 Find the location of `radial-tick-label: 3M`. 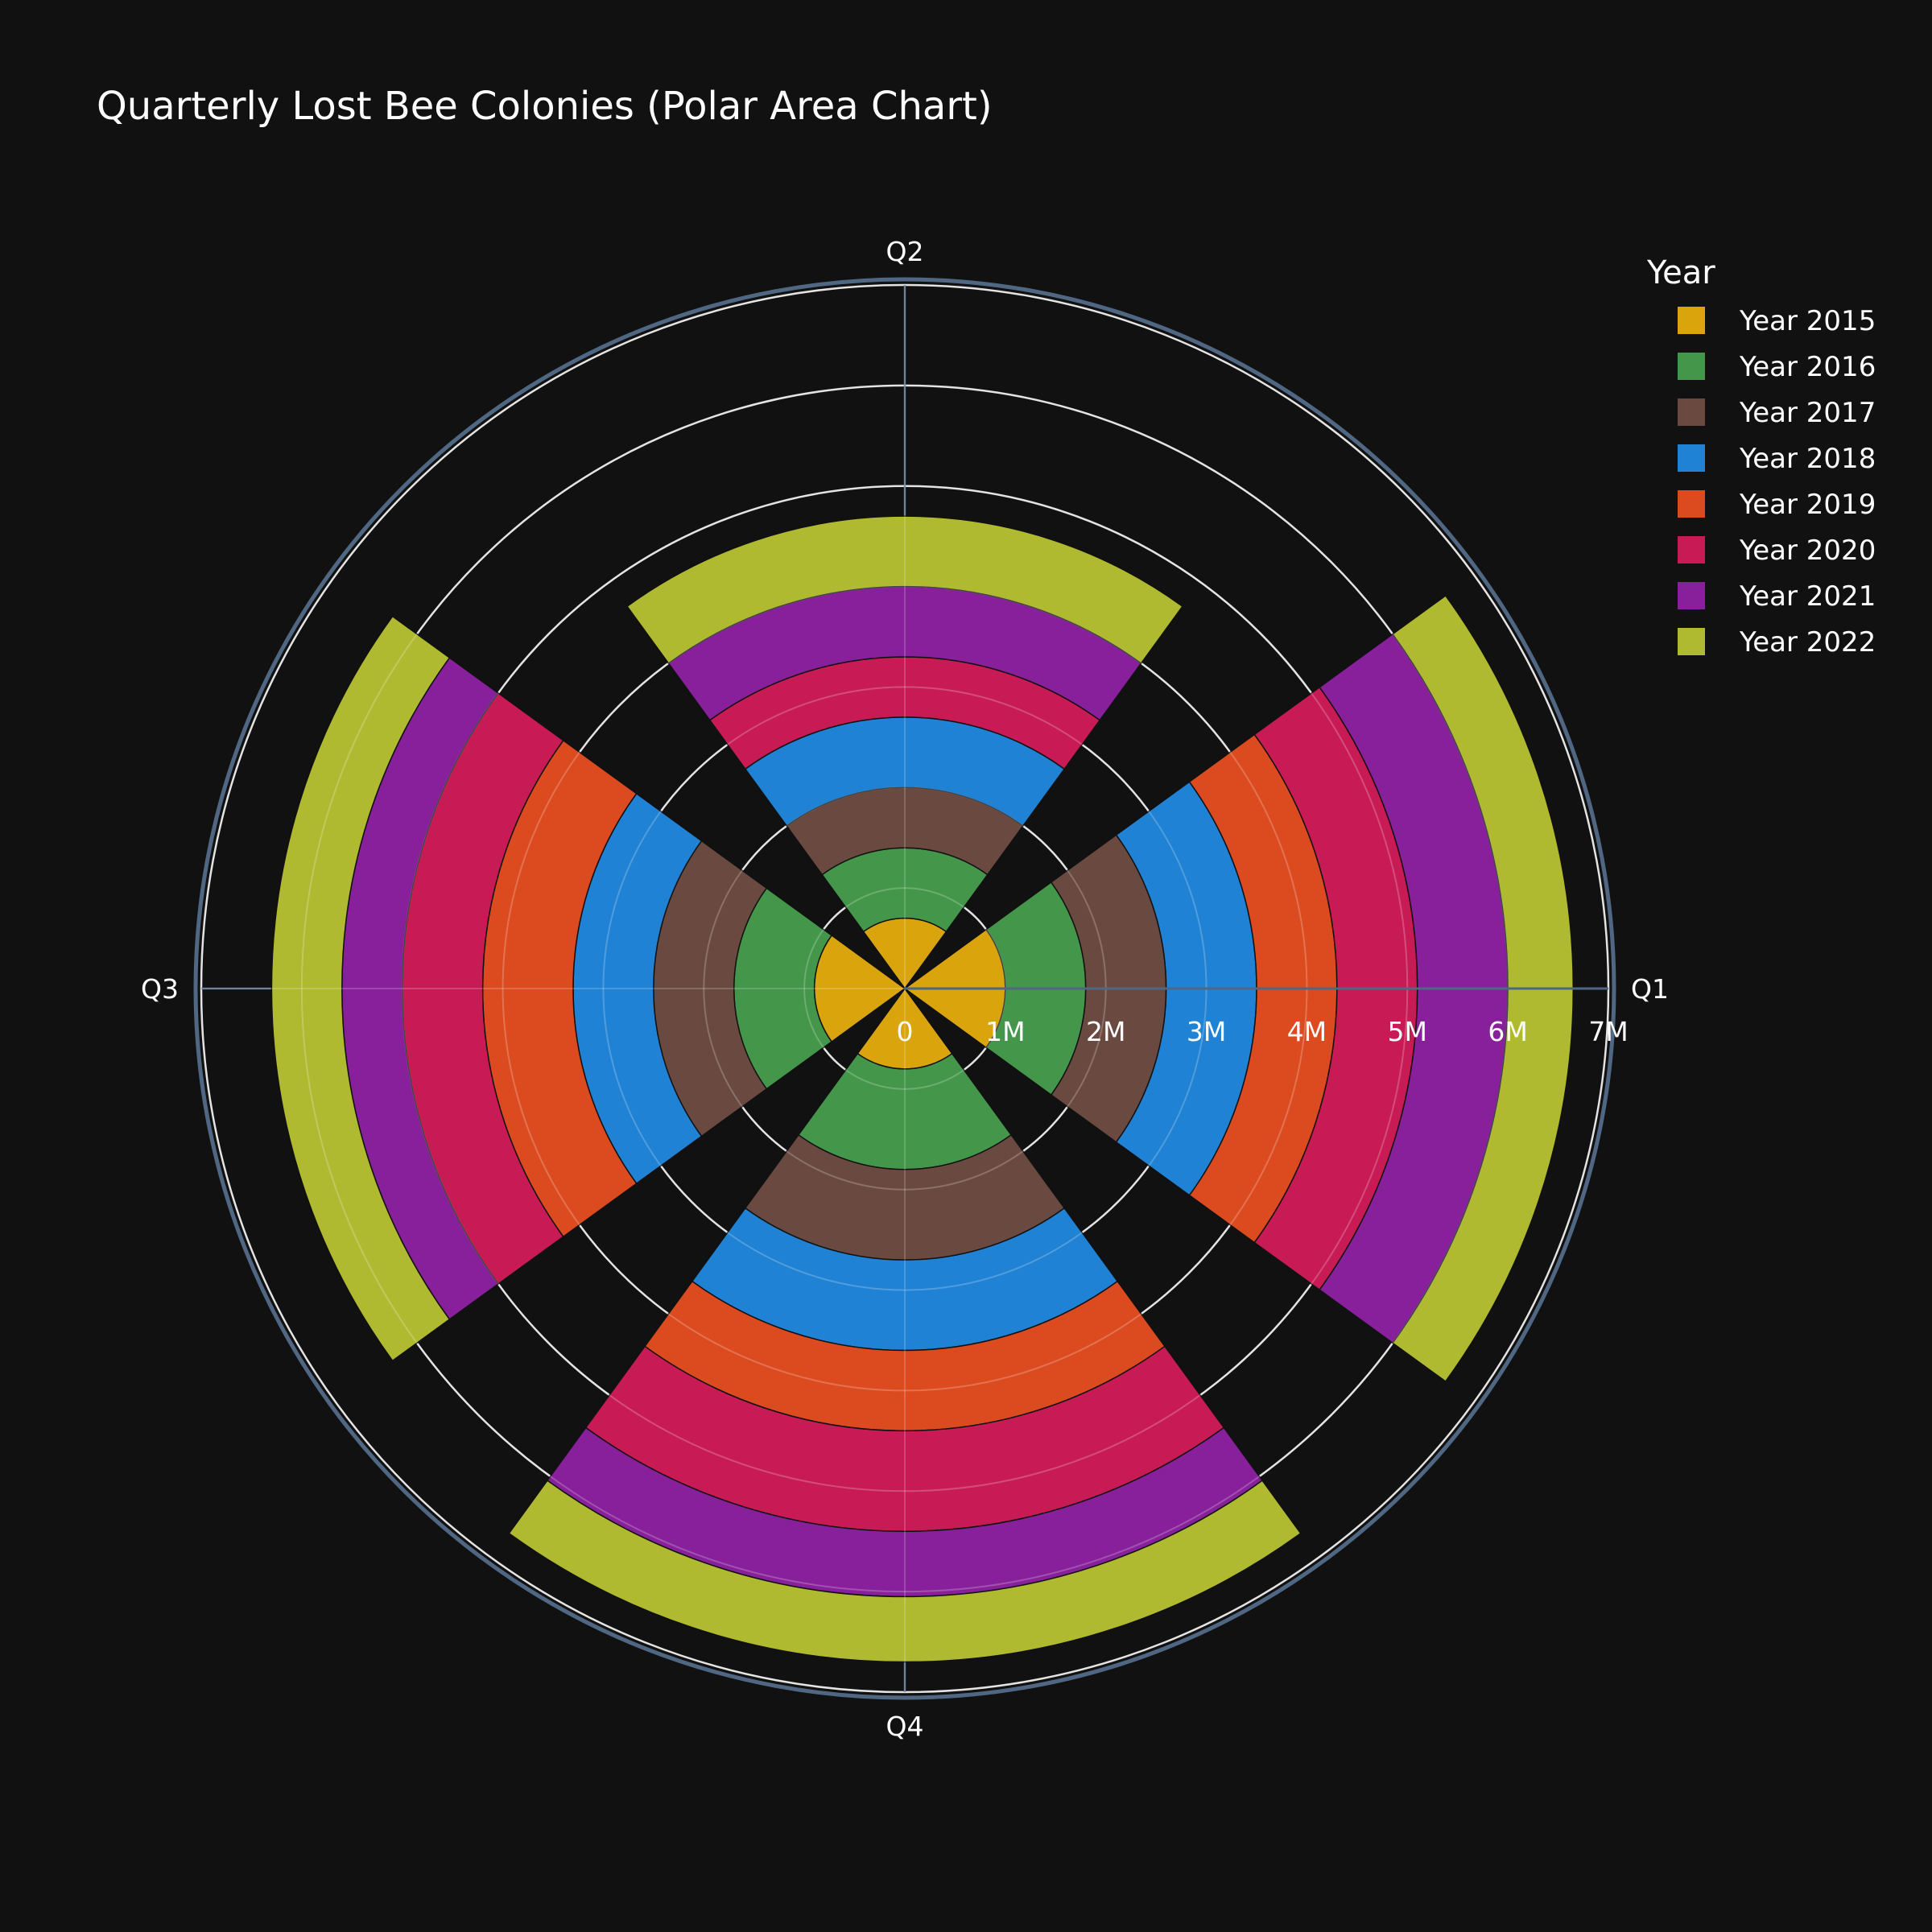

radial-tick-label: 3M is located at coordinates (1206, 1031).